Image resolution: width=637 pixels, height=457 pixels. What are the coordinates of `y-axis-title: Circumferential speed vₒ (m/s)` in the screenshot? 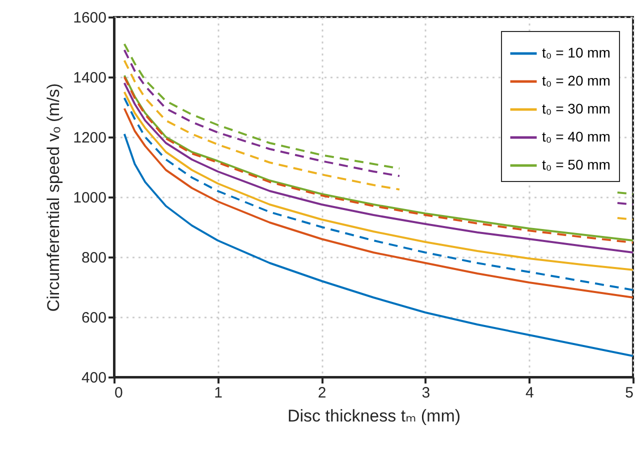 It's located at (54, 197).